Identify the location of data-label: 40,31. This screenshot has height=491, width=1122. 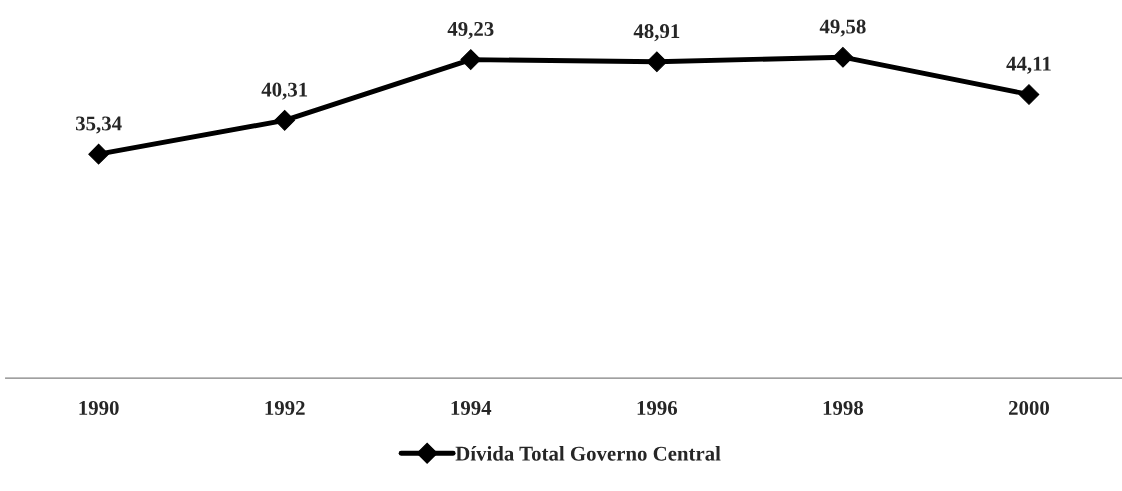
(284, 91).